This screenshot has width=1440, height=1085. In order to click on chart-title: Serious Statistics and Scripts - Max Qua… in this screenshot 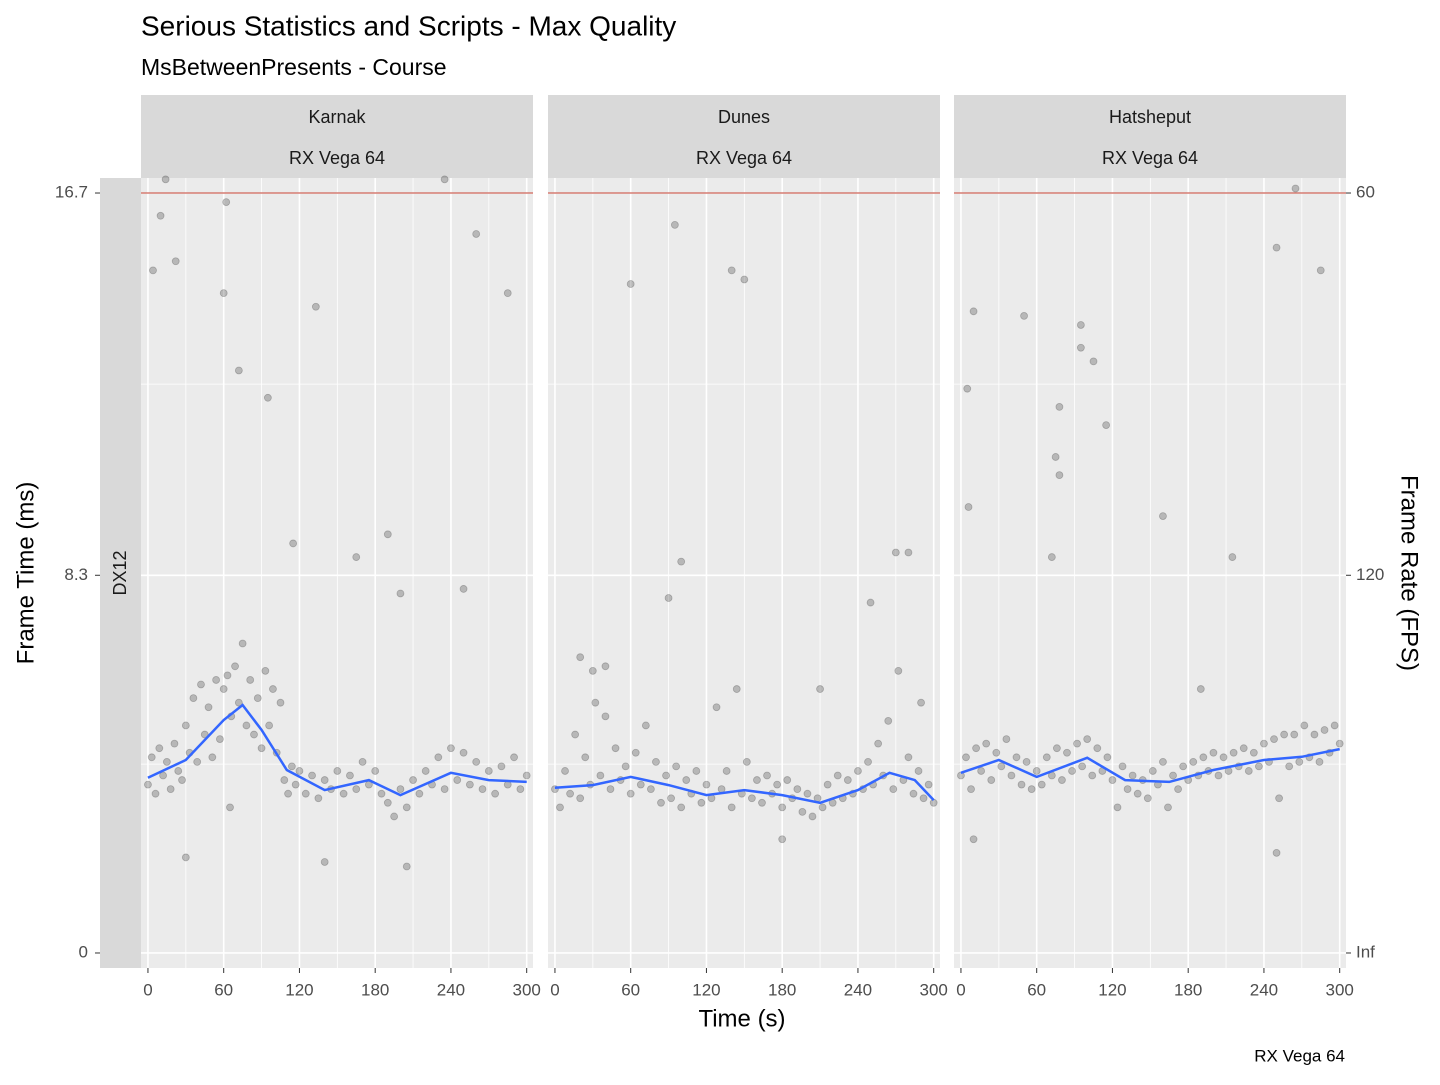, I will do `click(408, 25)`.